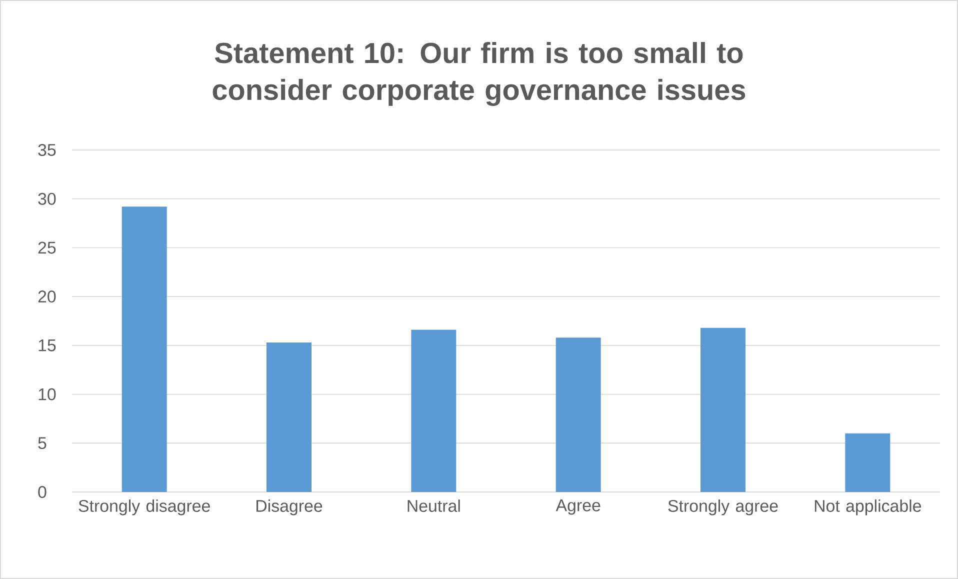  Describe the element at coordinates (479, 74) in the screenshot. I see `chart-title: Statement 10: Our firm is too small to consider corporate governance issues` at that location.